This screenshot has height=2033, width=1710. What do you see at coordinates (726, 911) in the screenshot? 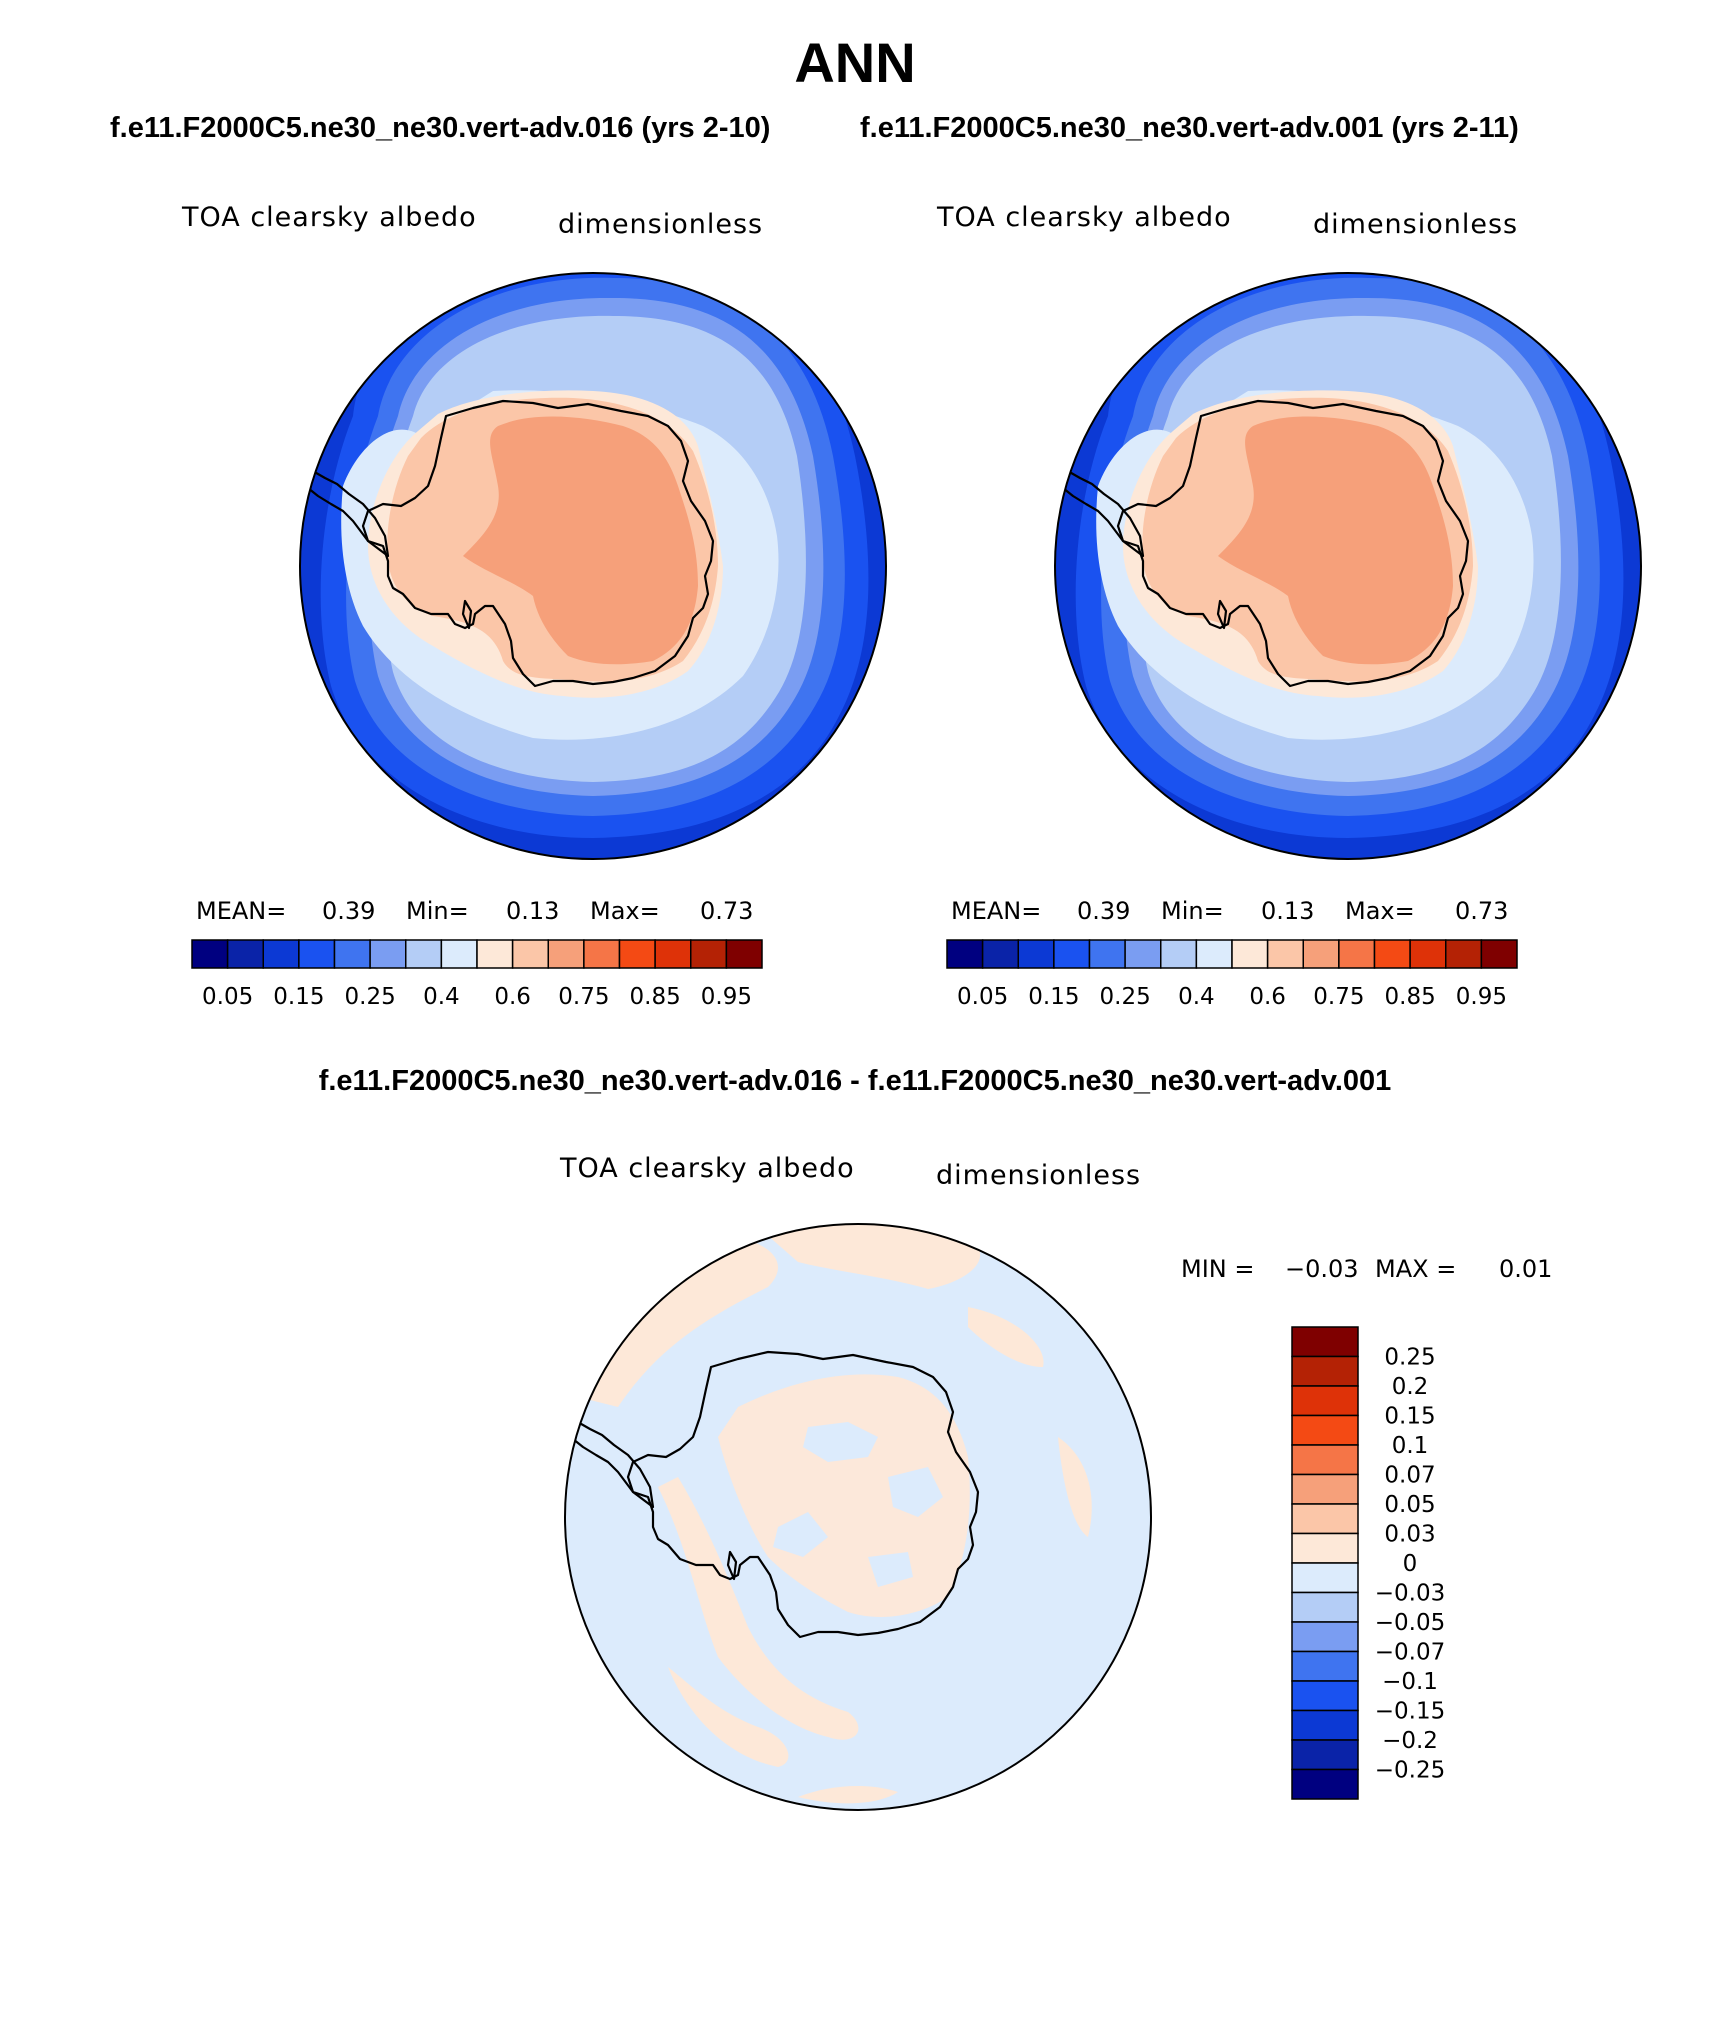
I see `panel1-max-value: 0.73` at bounding box center [726, 911].